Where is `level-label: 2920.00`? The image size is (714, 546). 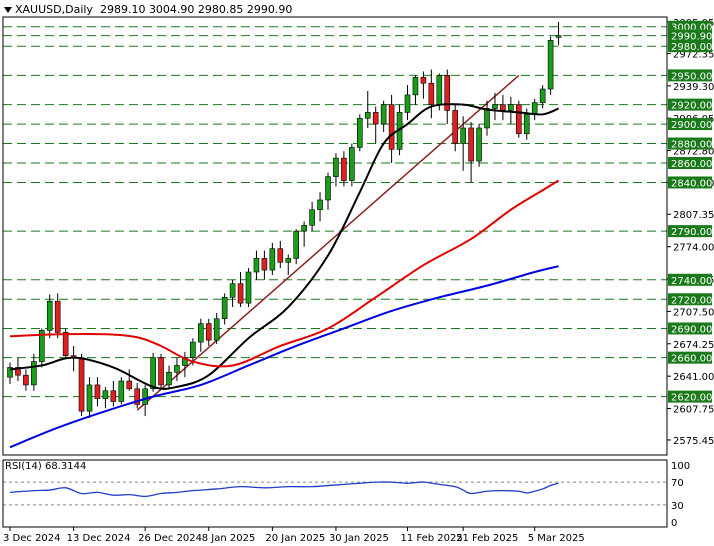 level-label: 2920.00 is located at coordinates (691, 106).